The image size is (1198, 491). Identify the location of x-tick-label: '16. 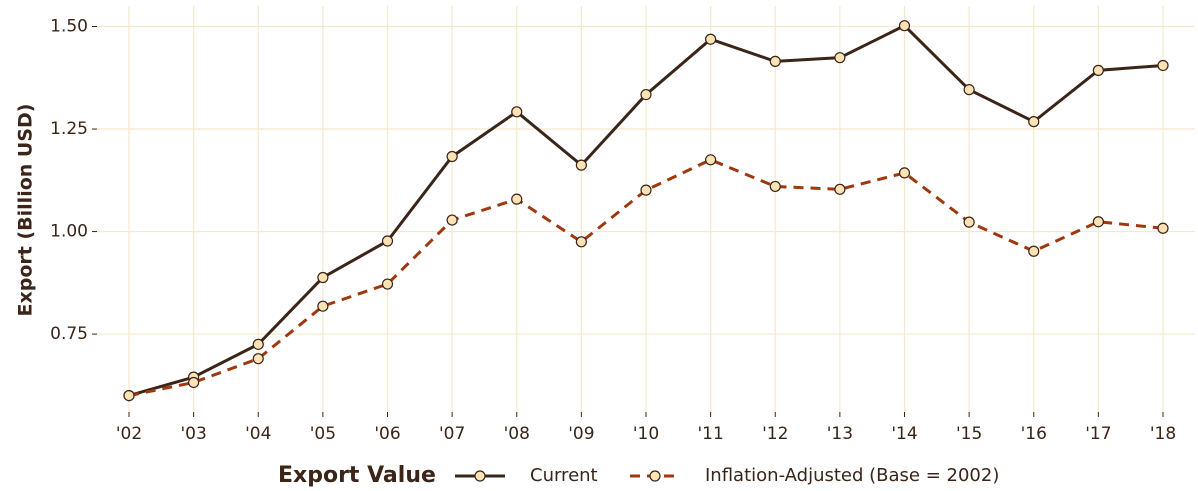
(1034, 434).